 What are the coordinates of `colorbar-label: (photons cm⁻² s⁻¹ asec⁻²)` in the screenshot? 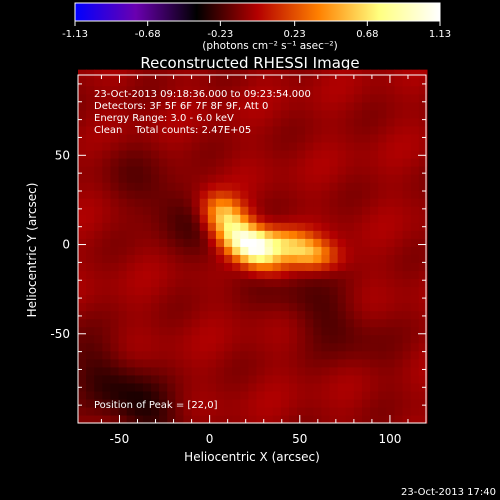 It's located at (269, 46).